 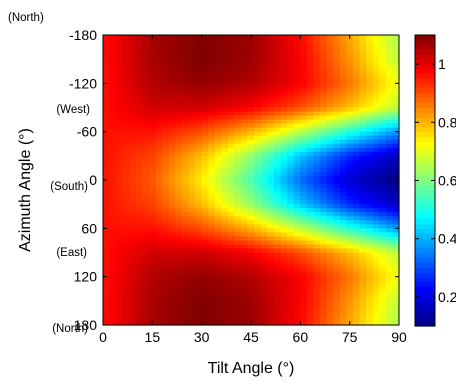 I want to click on colorbar-tick-label: 0.6, so click(x=447, y=181).